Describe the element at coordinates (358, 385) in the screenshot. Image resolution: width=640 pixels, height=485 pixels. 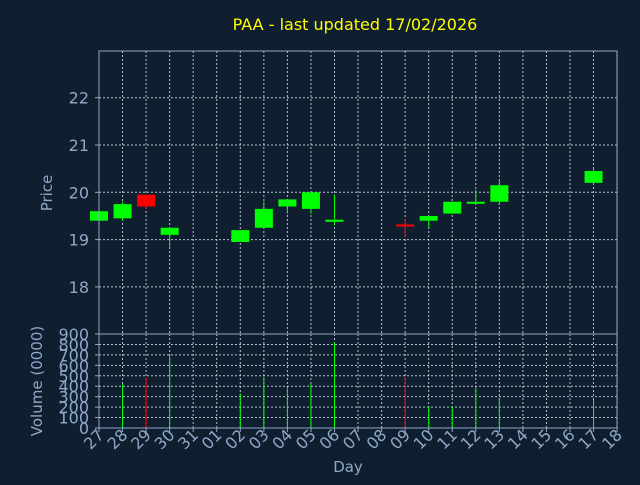
I see `volume-bars-layer` at that location.